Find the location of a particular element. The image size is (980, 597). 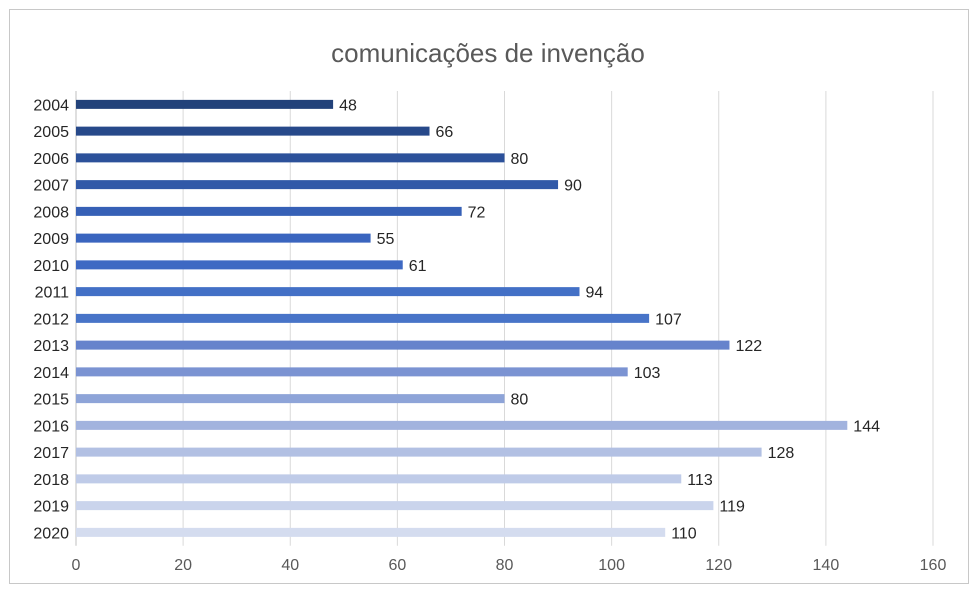

bar-2004 is located at coordinates (205, 104).